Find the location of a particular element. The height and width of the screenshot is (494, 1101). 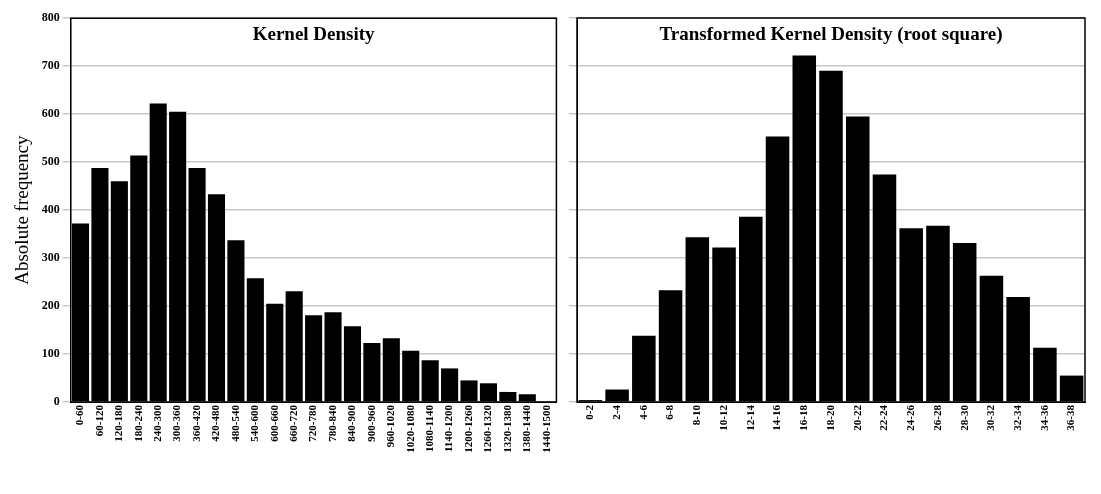

x-tick-label: 26-28 is located at coordinates (936, 417).